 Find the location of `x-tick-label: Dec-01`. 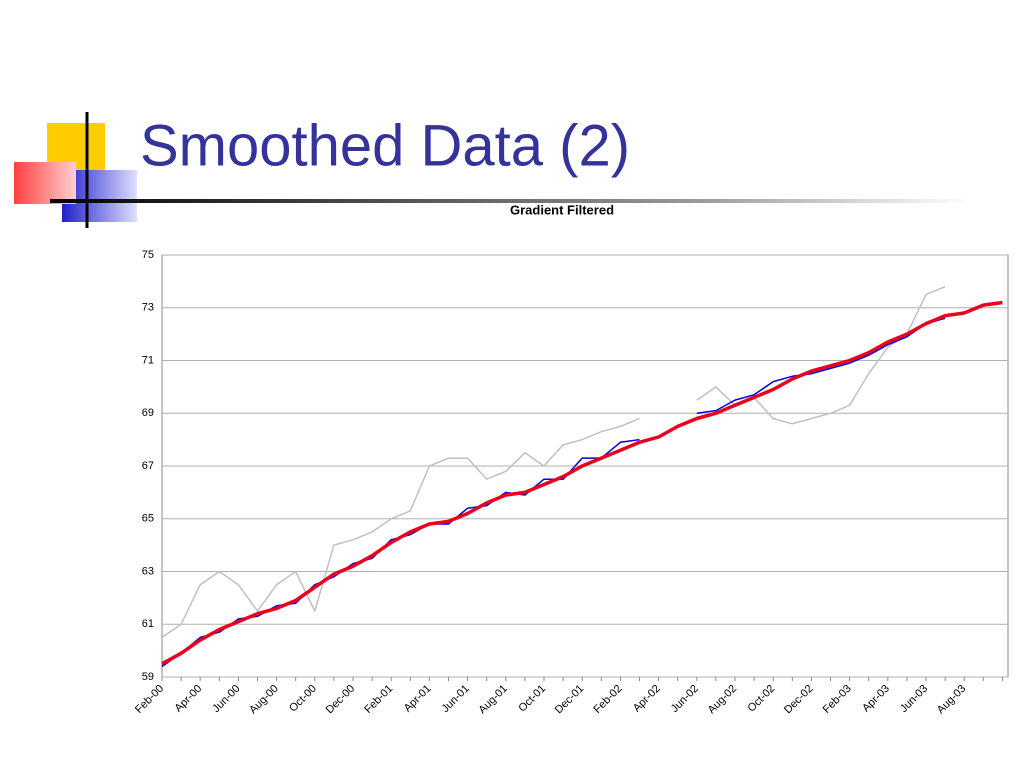

x-tick-label: Dec-01 is located at coordinates (570, 700).